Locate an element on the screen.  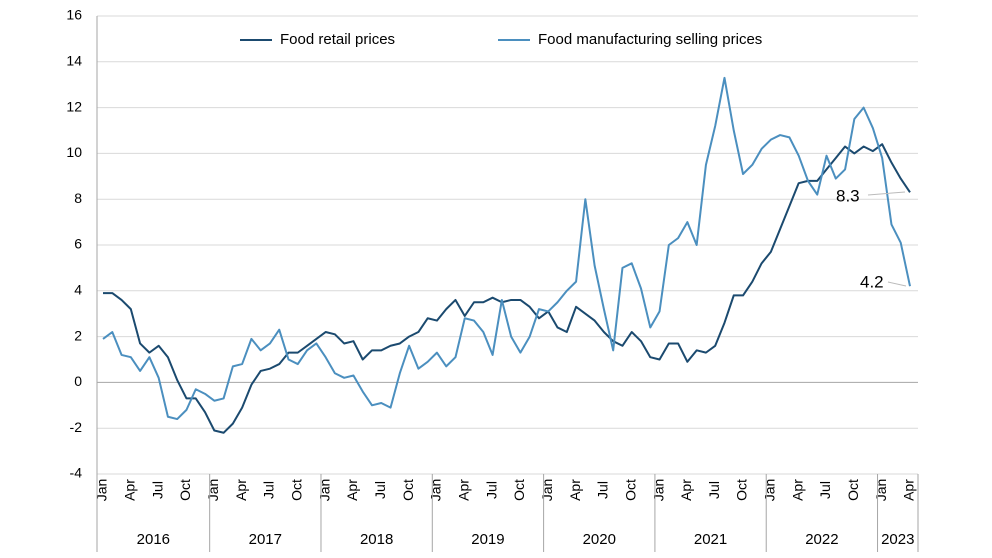
year-label: 2022 is located at coordinates (821, 539).